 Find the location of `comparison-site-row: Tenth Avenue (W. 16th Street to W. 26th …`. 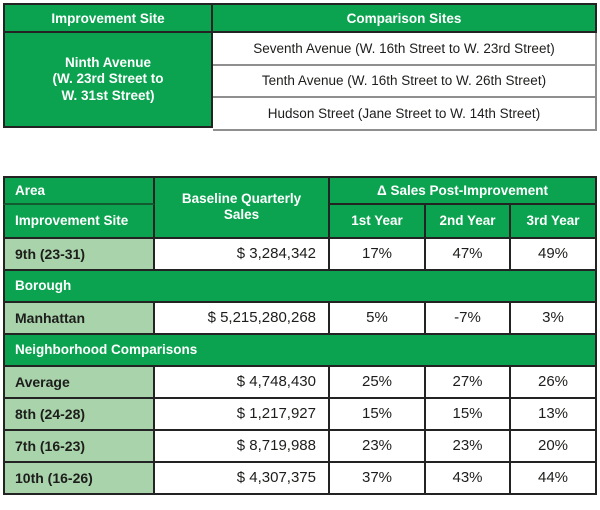

comparison-site-row: Tenth Avenue (W. 16th Street to W. 26th … is located at coordinates (405, 82).